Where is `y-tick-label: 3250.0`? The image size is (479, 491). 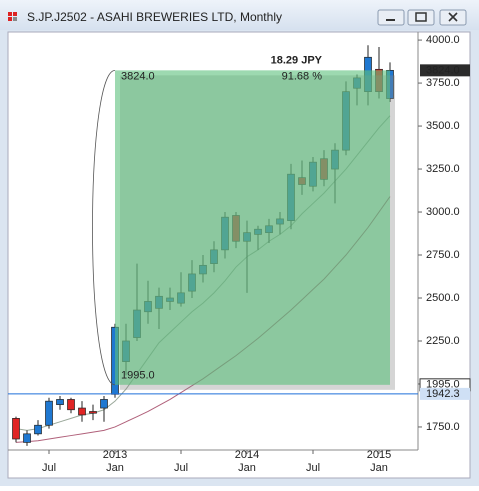
y-tick-label: 3250.0 is located at coordinates (443, 169).